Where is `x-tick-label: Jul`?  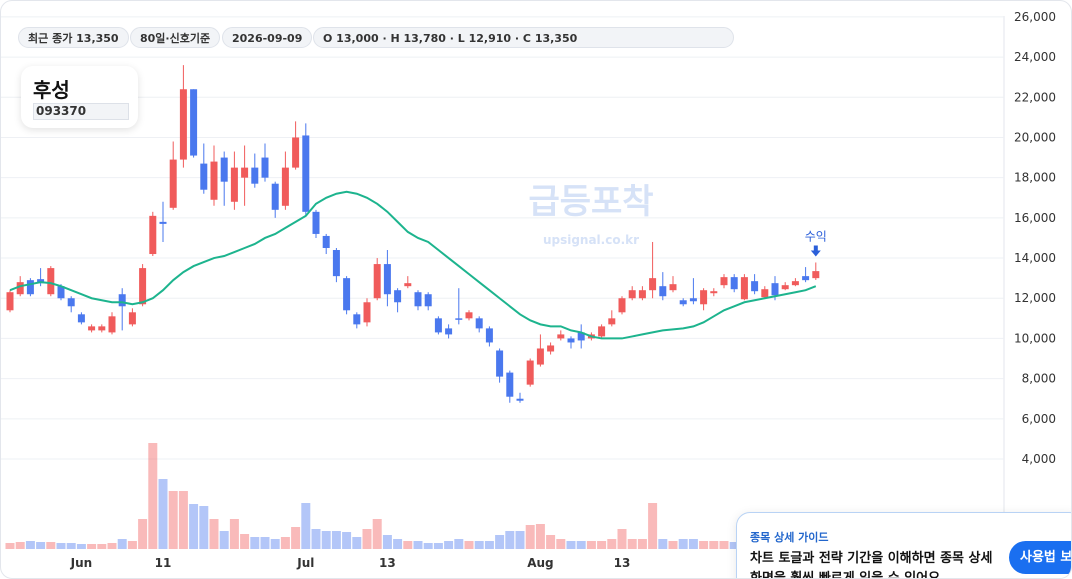 x-tick-label: Jul is located at coordinates (305, 563).